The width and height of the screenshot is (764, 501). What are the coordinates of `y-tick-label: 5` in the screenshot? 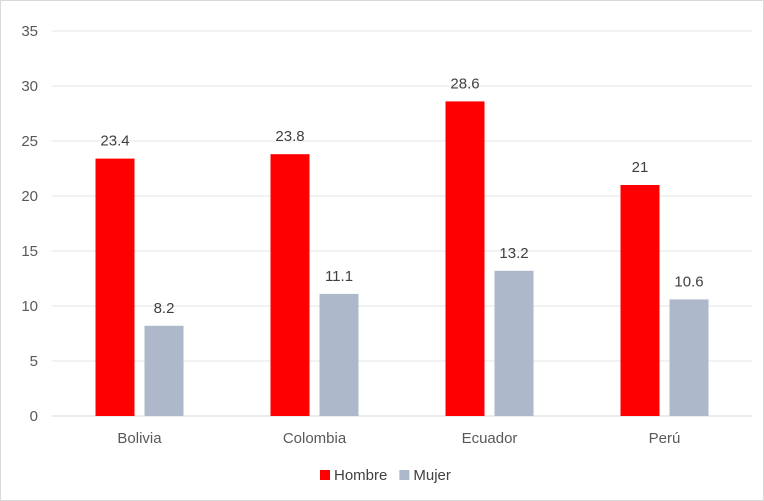 It's located at (34, 361).